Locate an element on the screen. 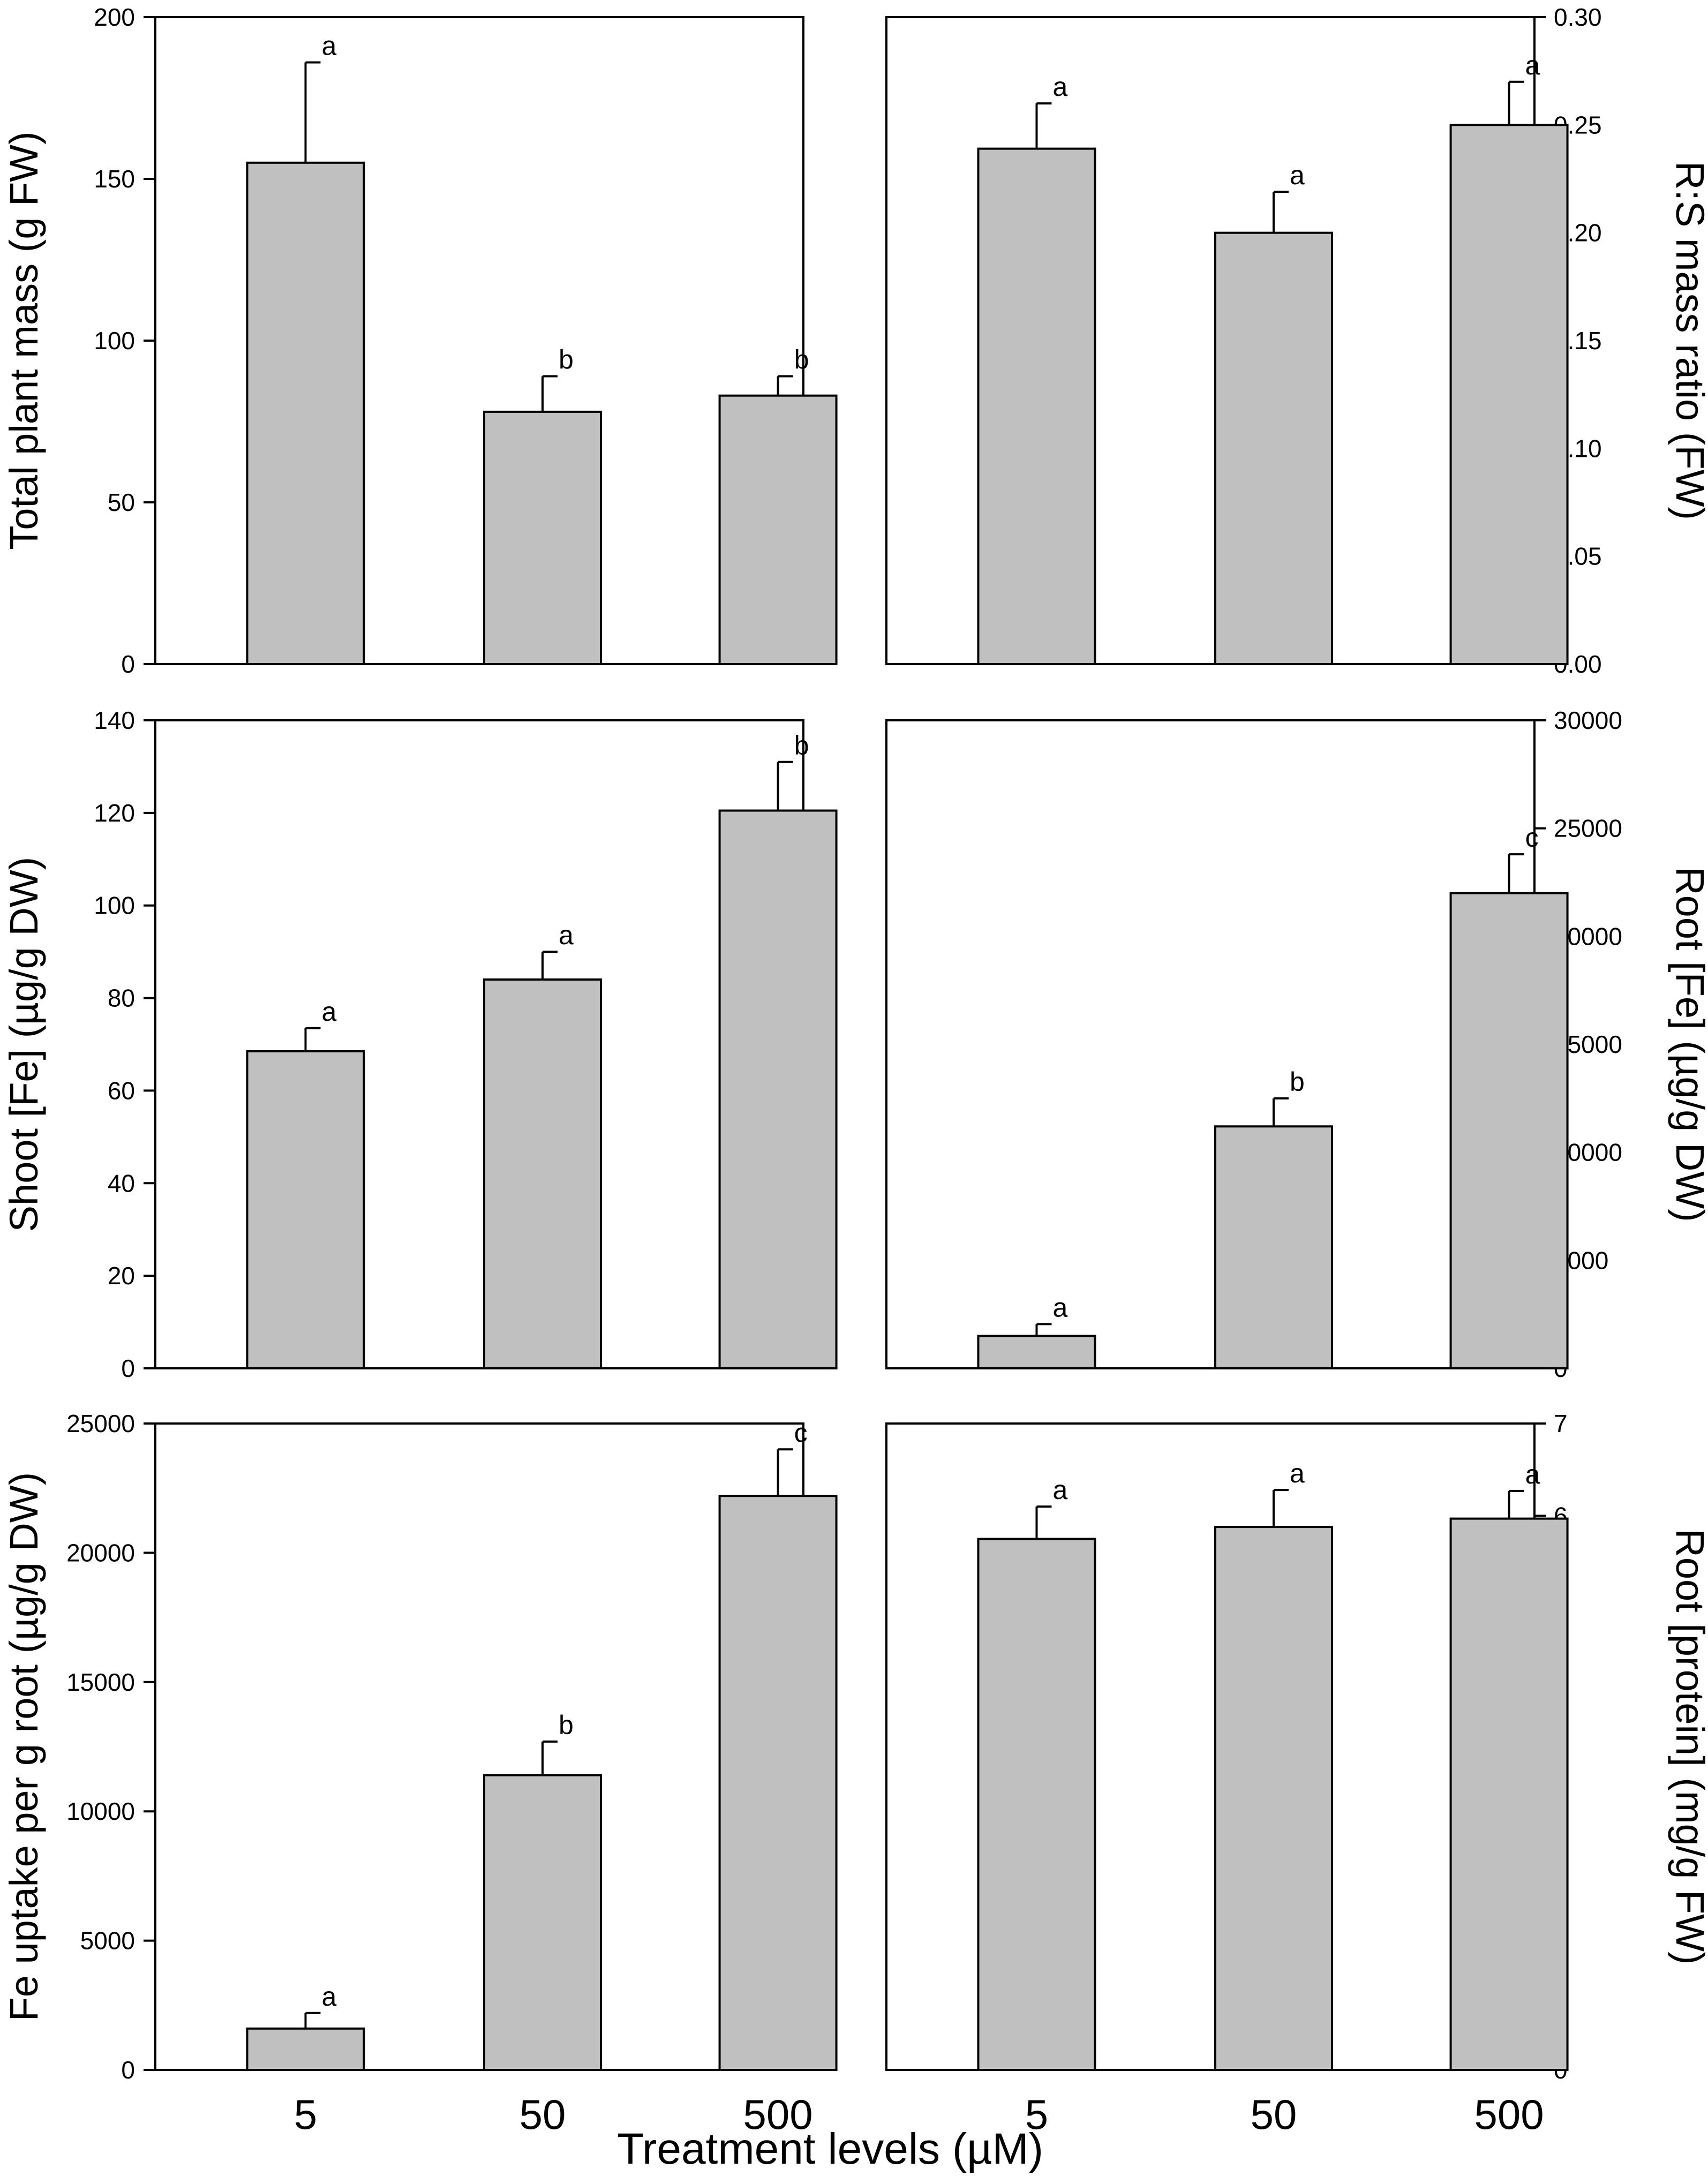 This screenshot has height=2184, width=1708. y-tick-label: 5000 is located at coordinates (107, 1941).